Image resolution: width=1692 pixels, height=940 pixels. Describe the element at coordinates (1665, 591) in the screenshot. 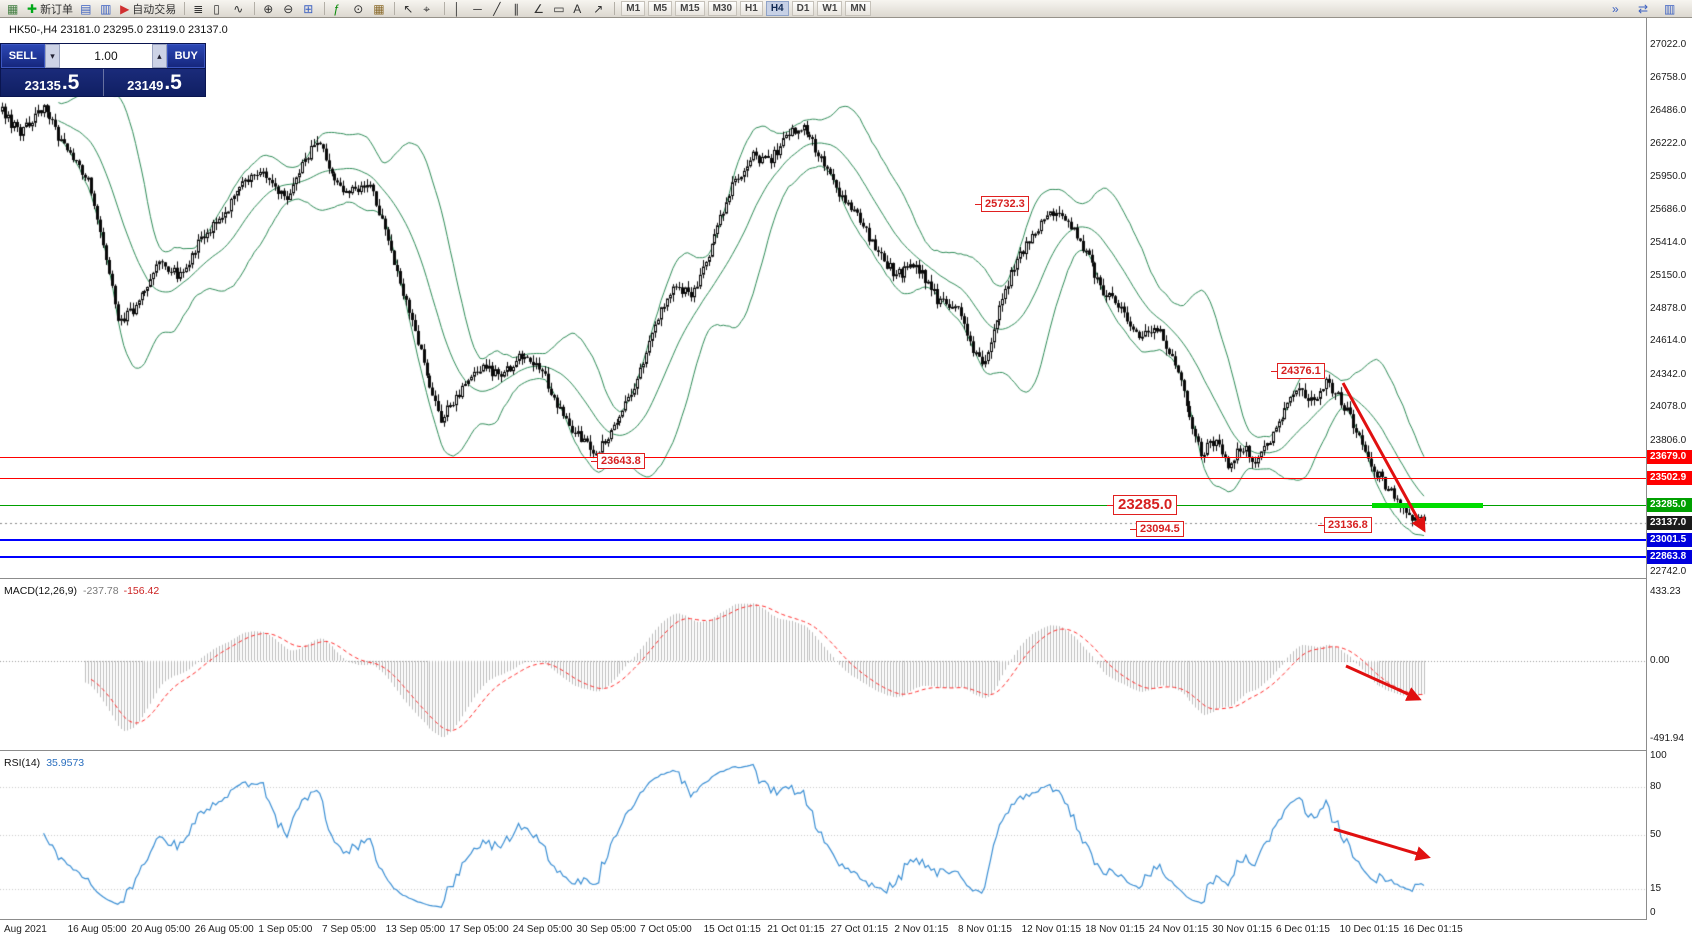

I see `macd-axis-label: 433.23` at that location.